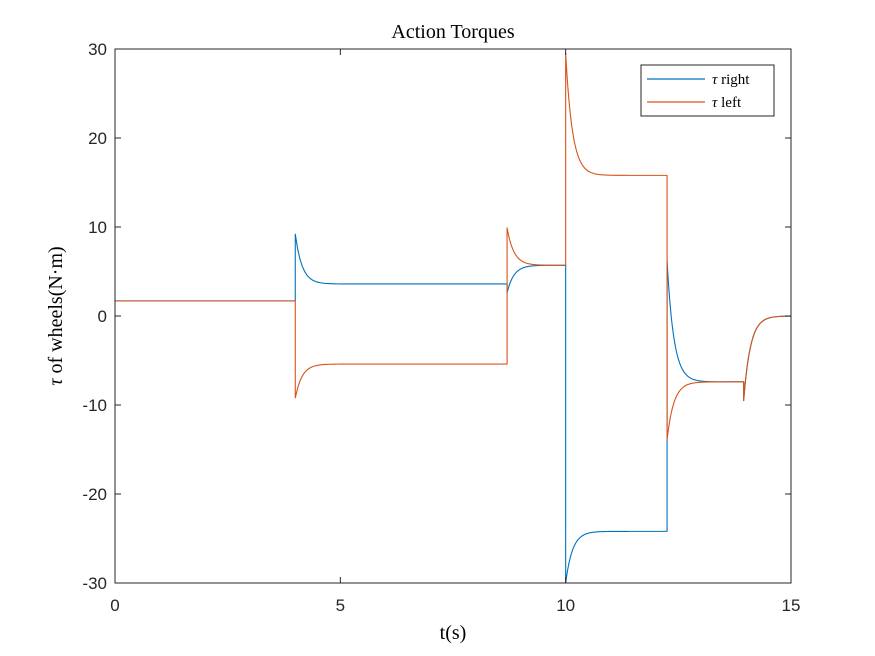 This screenshot has width=875, height=656. Describe the element at coordinates (94, 494) in the screenshot. I see `y-tick-label: -20` at that location.